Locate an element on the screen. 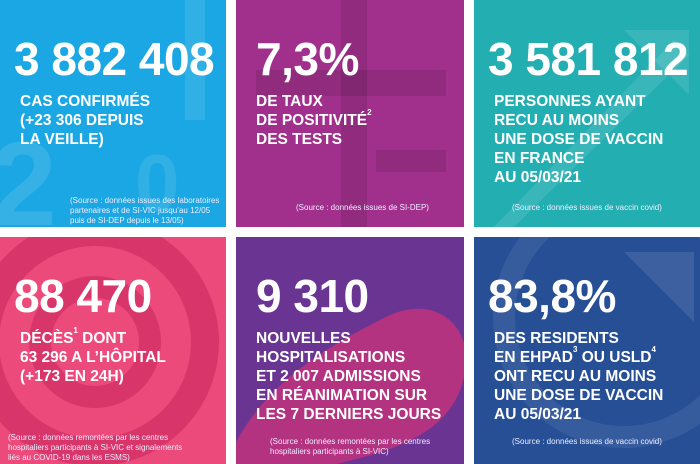 This screenshot has height=464, width=700. label-line: LA VEILLE) is located at coordinates (62, 139).